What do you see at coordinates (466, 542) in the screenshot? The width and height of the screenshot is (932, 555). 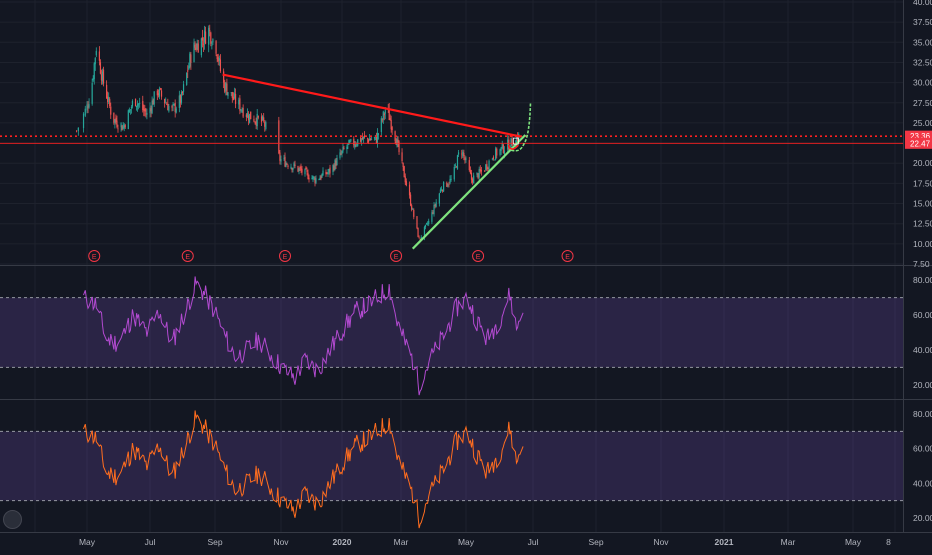 I see `time-axis-label: May` at bounding box center [466, 542].